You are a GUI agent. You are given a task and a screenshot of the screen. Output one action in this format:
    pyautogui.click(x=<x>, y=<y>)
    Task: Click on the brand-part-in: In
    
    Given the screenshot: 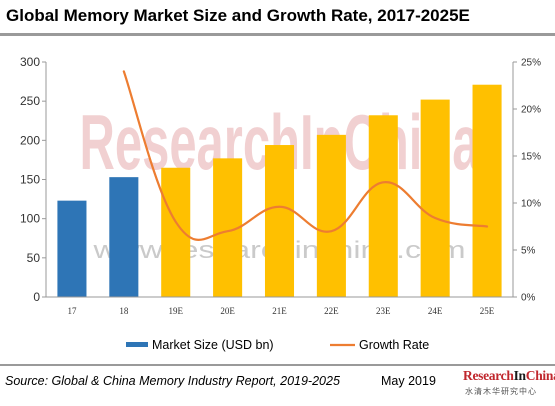 What is the action you would take?
    pyautogui.click(x=519, y=375)
    